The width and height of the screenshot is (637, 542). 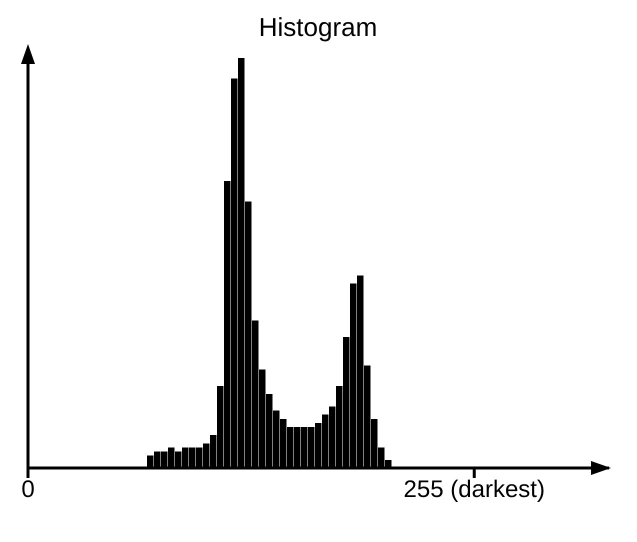 What do you see at coordinates (28, 490) in the screenshot?
I see `x-tick-label: 0` at bounding box center [28, 490].